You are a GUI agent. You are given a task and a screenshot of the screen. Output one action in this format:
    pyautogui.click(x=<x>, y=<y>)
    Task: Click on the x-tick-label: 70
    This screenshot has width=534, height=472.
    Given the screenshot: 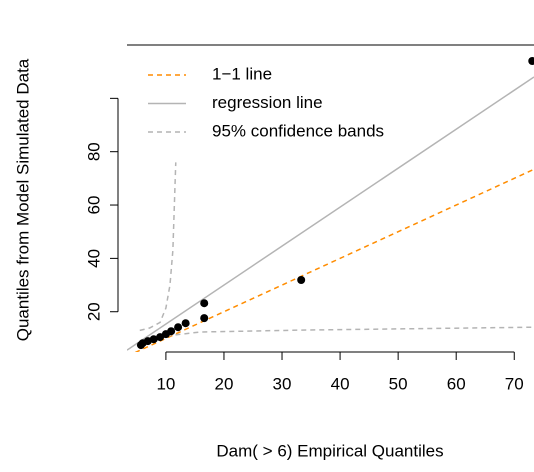 What is the action you would take?
    pyautogui.click(x=514, y=383)
    